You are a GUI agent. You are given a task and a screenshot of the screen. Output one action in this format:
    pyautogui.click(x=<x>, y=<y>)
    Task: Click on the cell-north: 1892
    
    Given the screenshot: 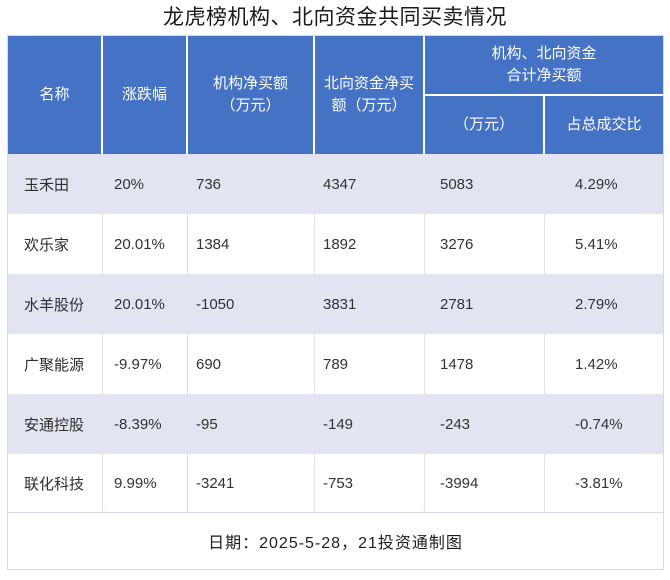 What is the action you would take?
    pyautogui.click(x=370, y=244)
    